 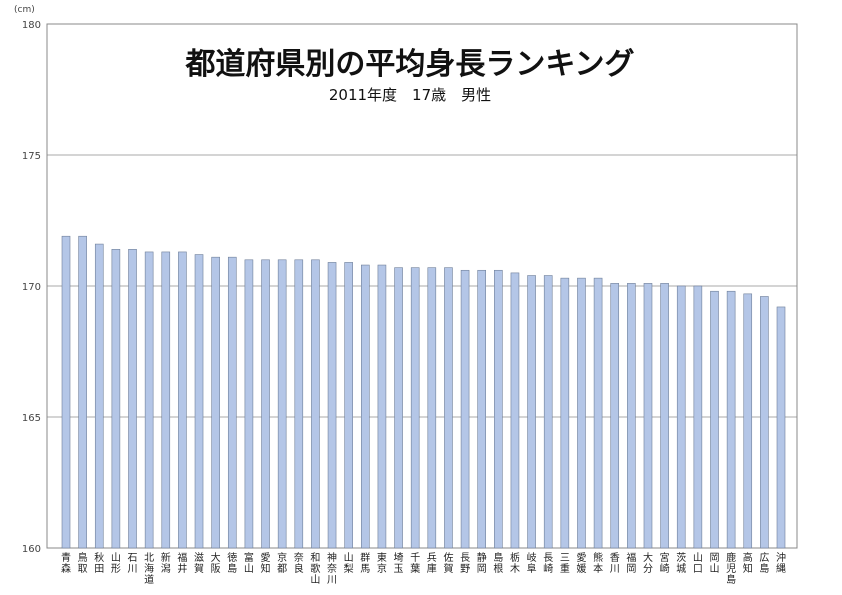 What do you see at coordinates (410, 95) in the screenshot?
I see `chart-subtitle: 2011年度 17歳 男性` at bounding box center [410, 95].